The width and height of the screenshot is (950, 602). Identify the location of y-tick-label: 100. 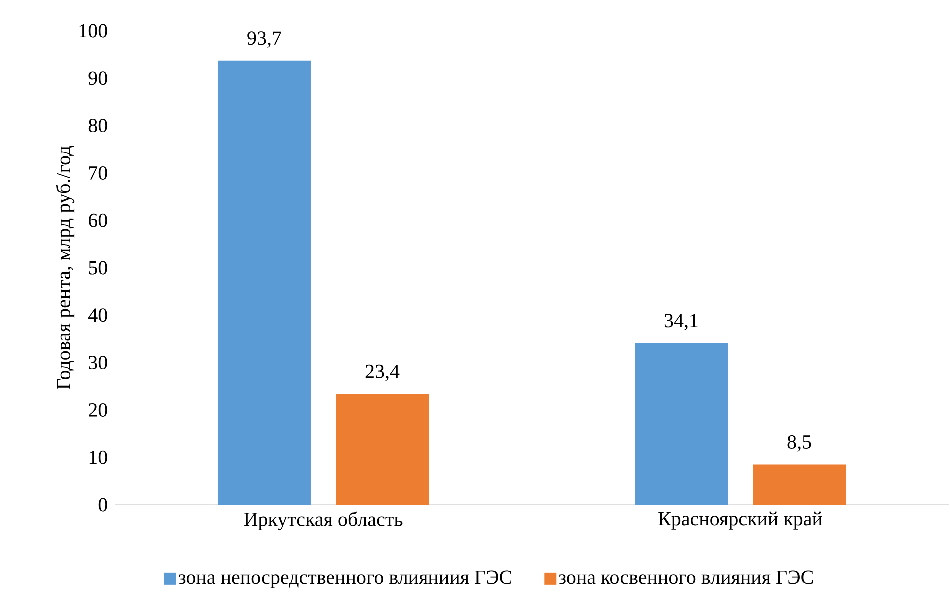
(94, 31).